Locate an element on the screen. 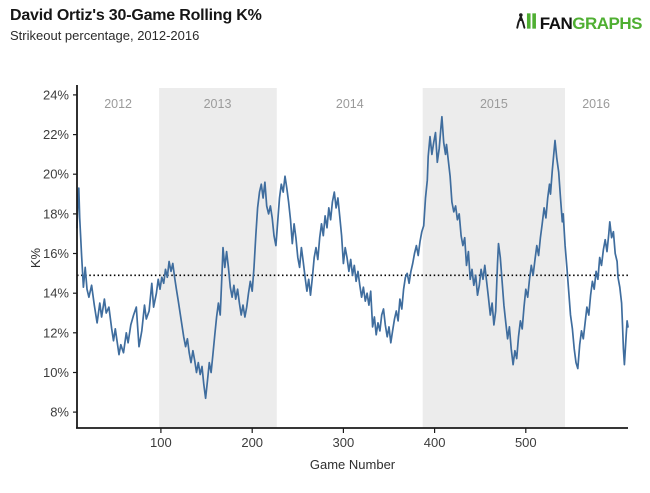 This screenshot has width=650, height=493. page-subtitle: Strikeout percentage, 2012-2016 is located at coordinates (105, 35).